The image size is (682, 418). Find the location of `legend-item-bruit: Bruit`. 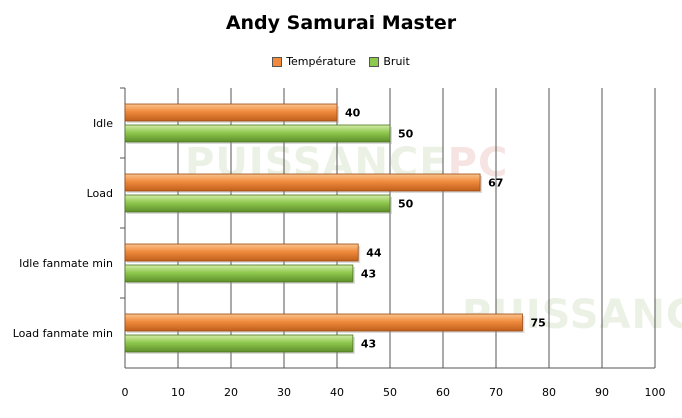

legend-item-bruit: Bruit is located at coordinates (389, 61).